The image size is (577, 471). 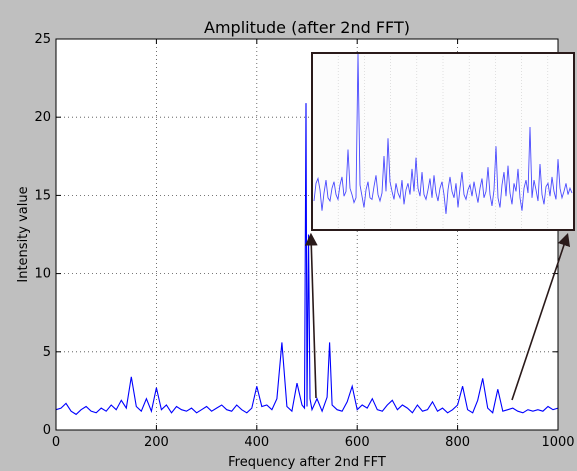 I want to click on y-tick-label: 10, so click(x=42, y=274).